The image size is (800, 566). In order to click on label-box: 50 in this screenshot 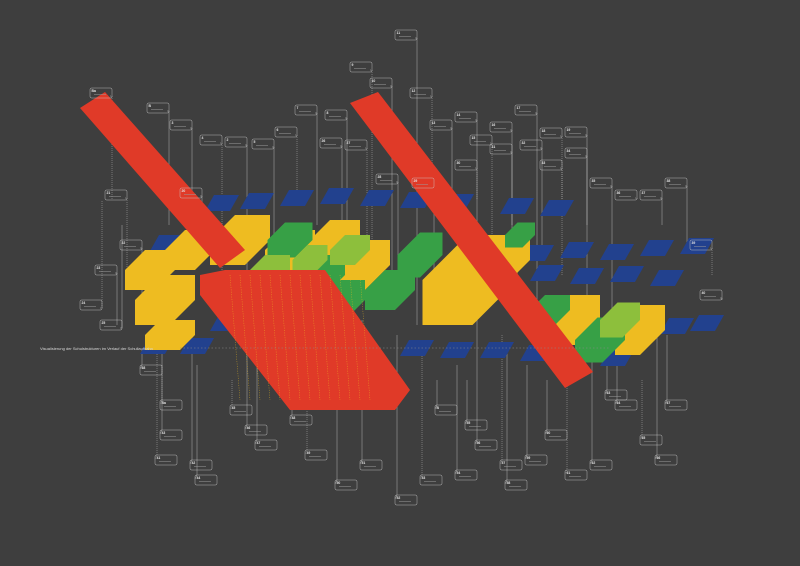, I will do `click(346, 485)`.